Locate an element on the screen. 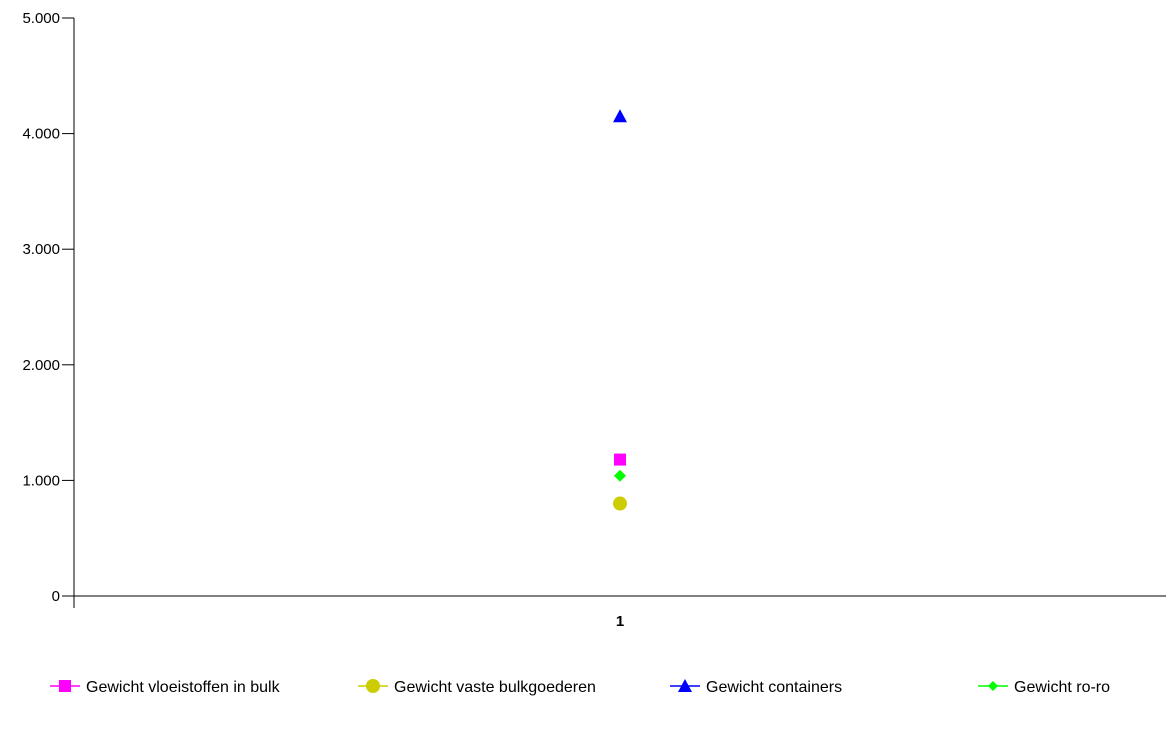  legend-label: Gewicht ro-ro is located at coordinates (1062, 687).